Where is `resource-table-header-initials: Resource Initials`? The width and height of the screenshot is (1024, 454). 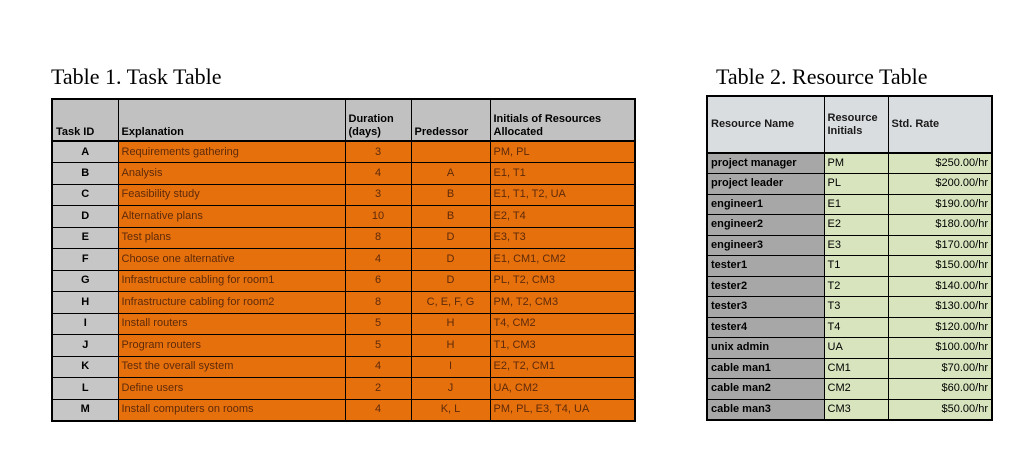
resource-table-header-initials: Resource Initials is located at coordinates (856, 124).